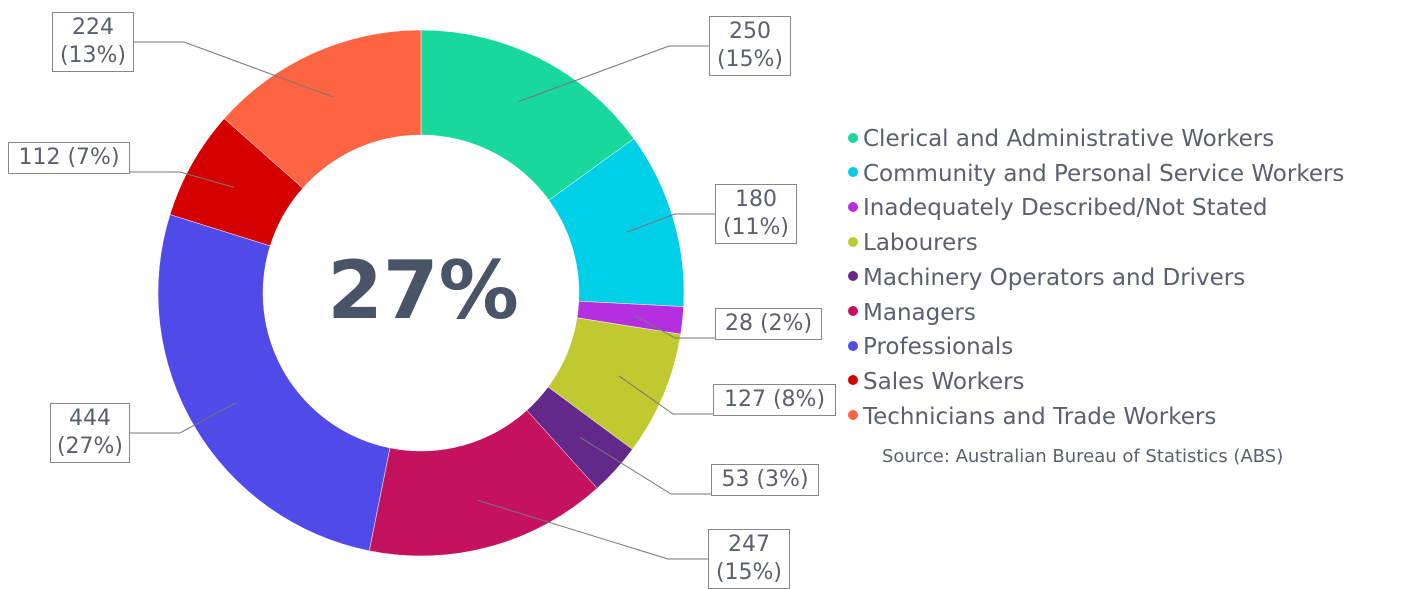 The height and width of the screenshot is (589, 1426). Describe the element at coordinates (774, 400) in the screenshot. I see `value-label: 127 (8%)` at that location.